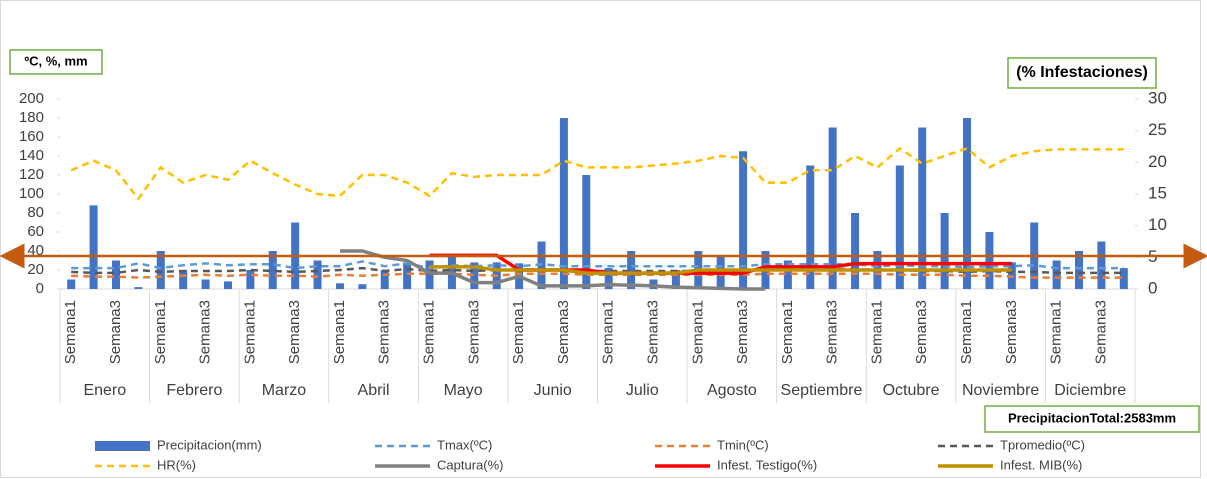 This screenshot has height=479, width=1207. Describe the element at coordinates (767, 464) in the screenshot. I see `legend-label: Infest. Testigo(%)` at that location.